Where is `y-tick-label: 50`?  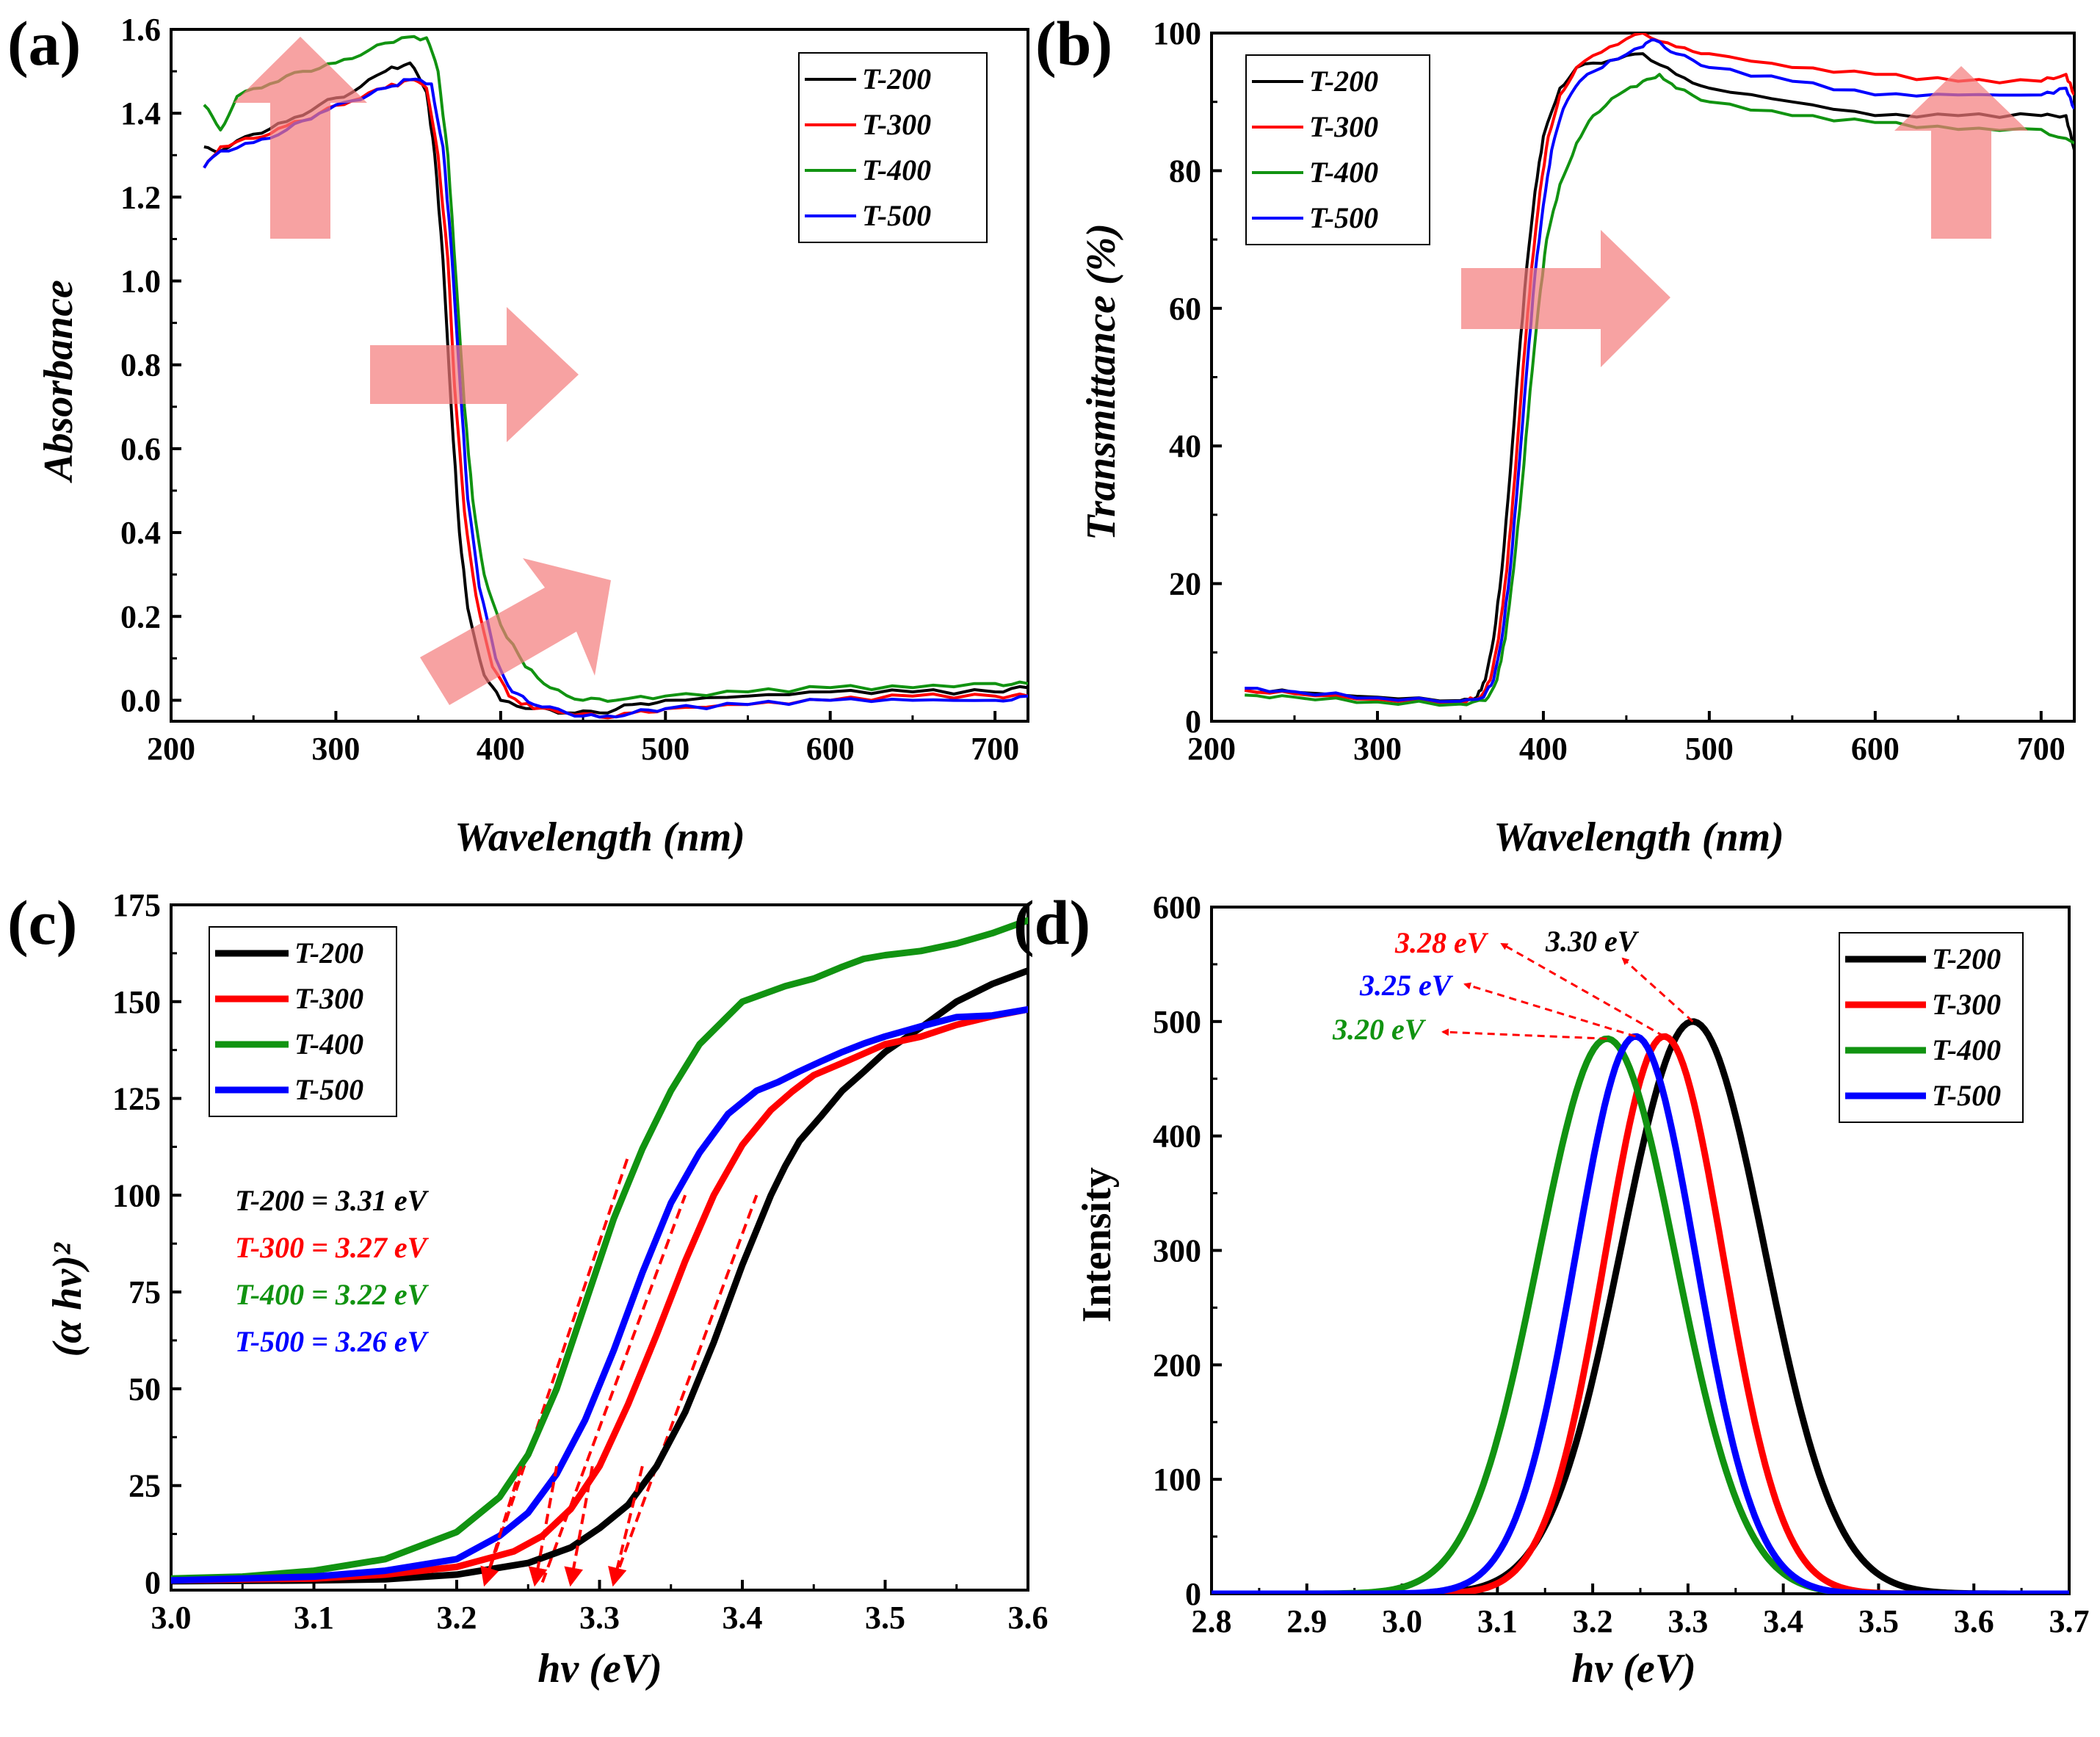
y-tick-label: 50 is located at coordinates (144, 1389).